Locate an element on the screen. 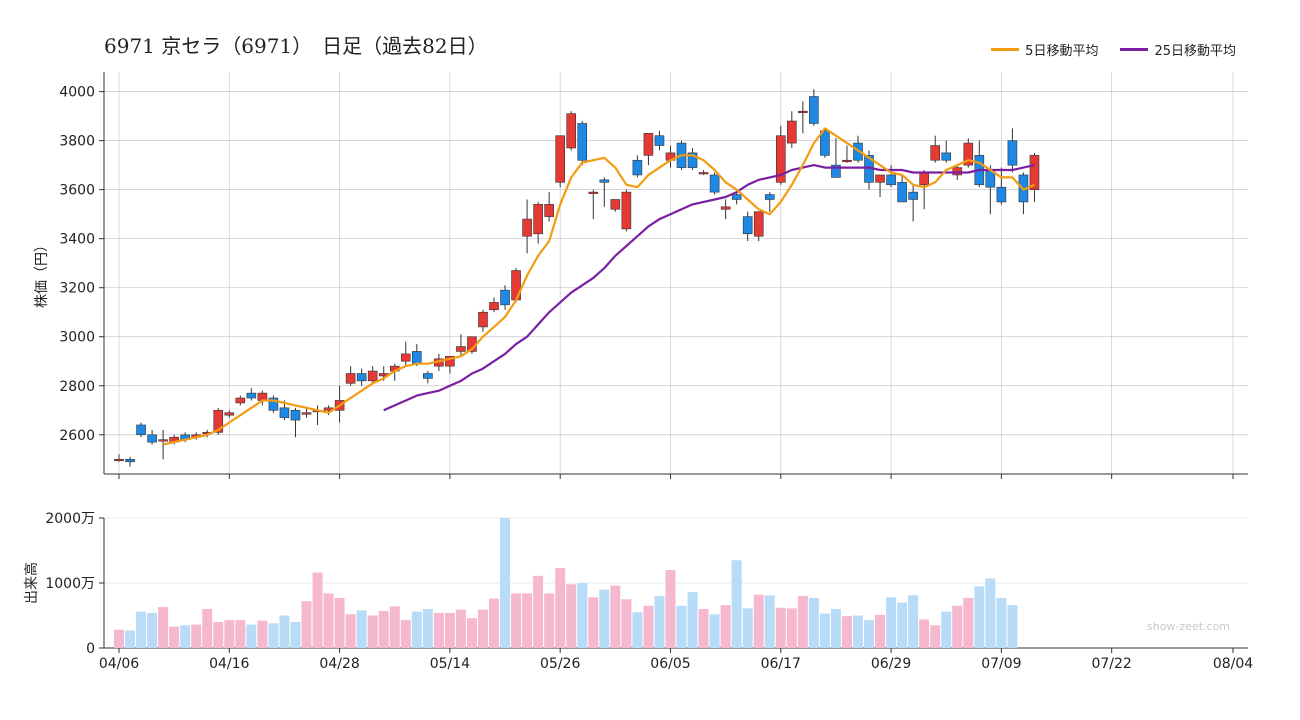  volume-ytick-label: 0 is located at coordinates (90, 649).